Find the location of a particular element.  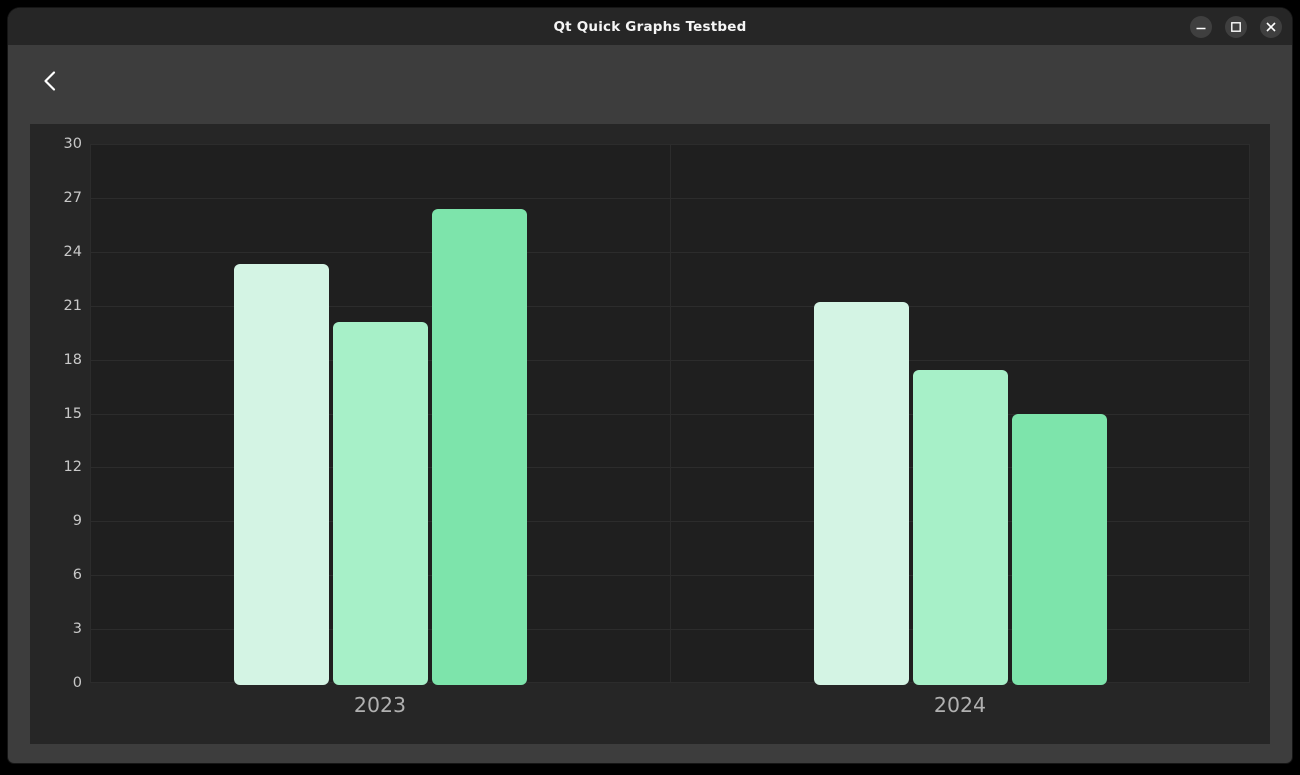

bar-2023-series1 is located at coordinates (281, 474).